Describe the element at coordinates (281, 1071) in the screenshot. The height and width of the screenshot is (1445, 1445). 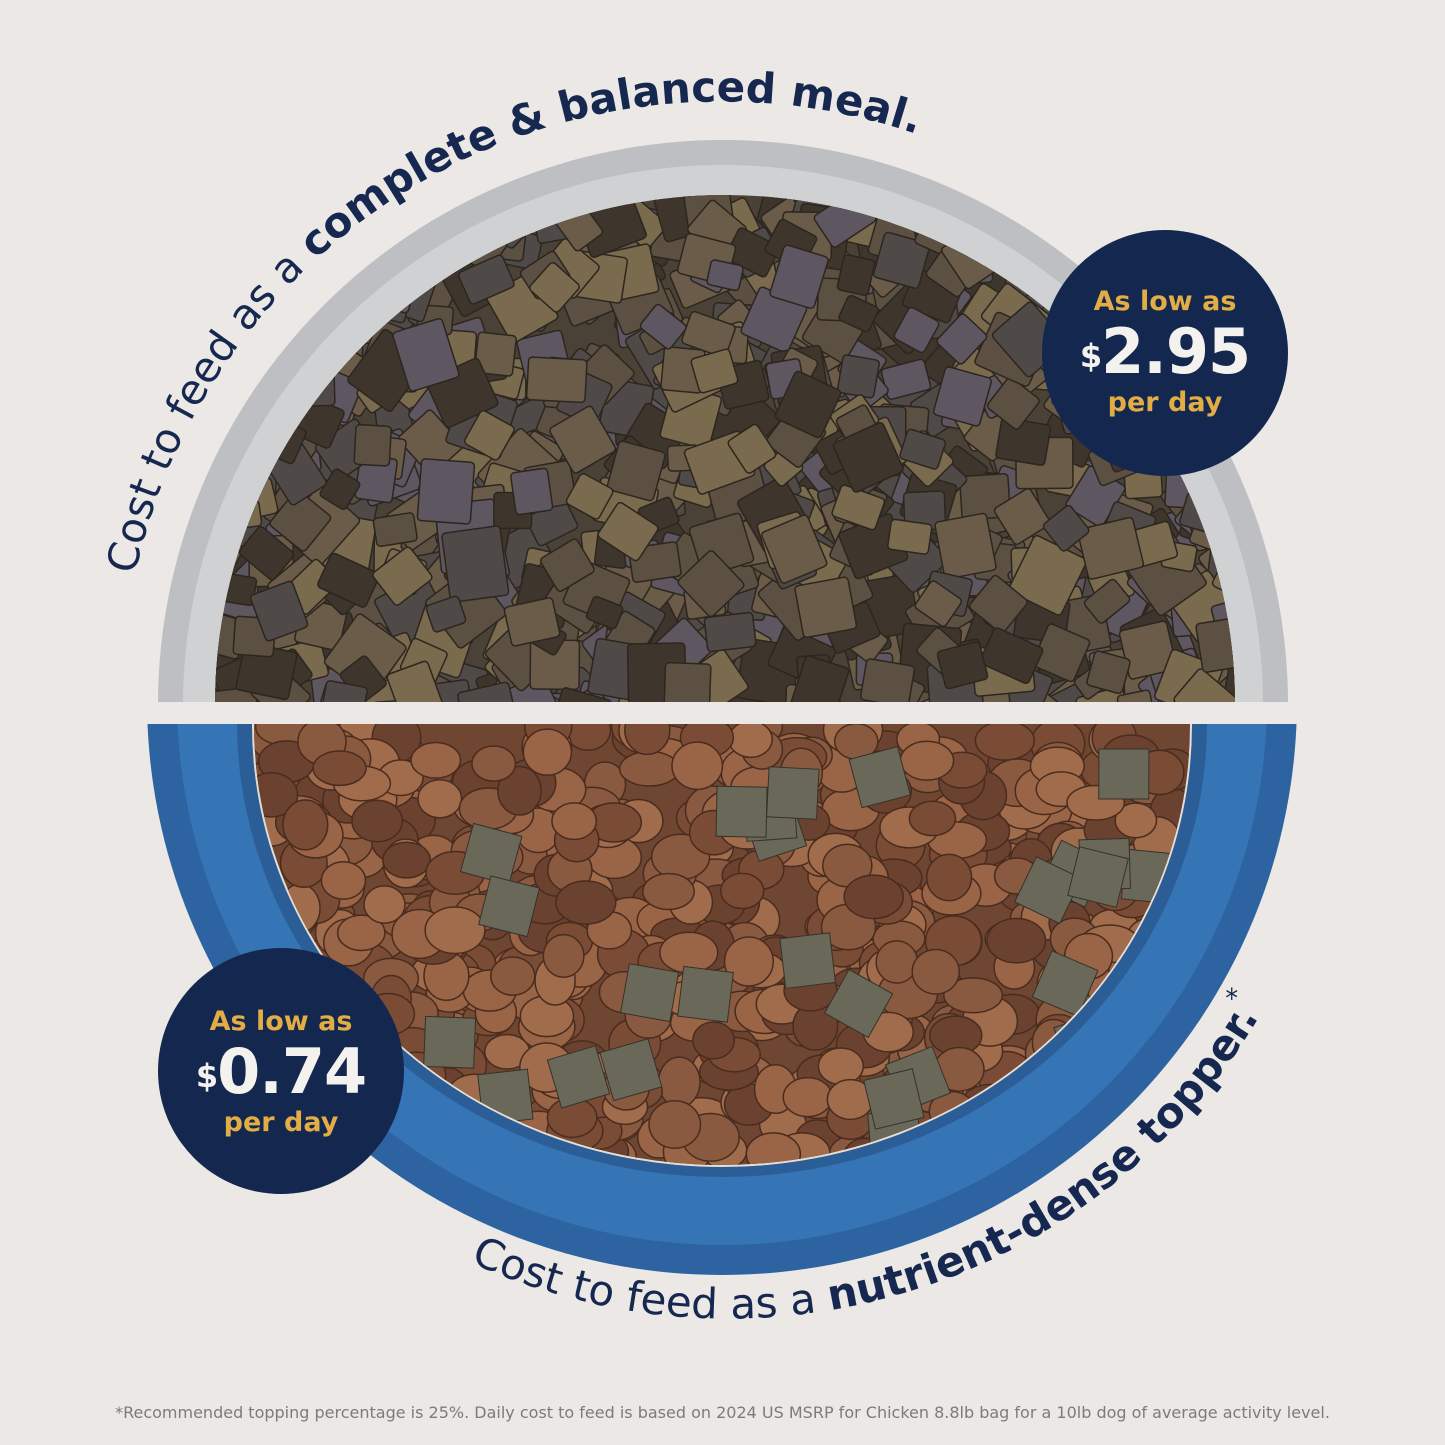
I see `topper-price-badge: As low as $0.74 per day` at that location.